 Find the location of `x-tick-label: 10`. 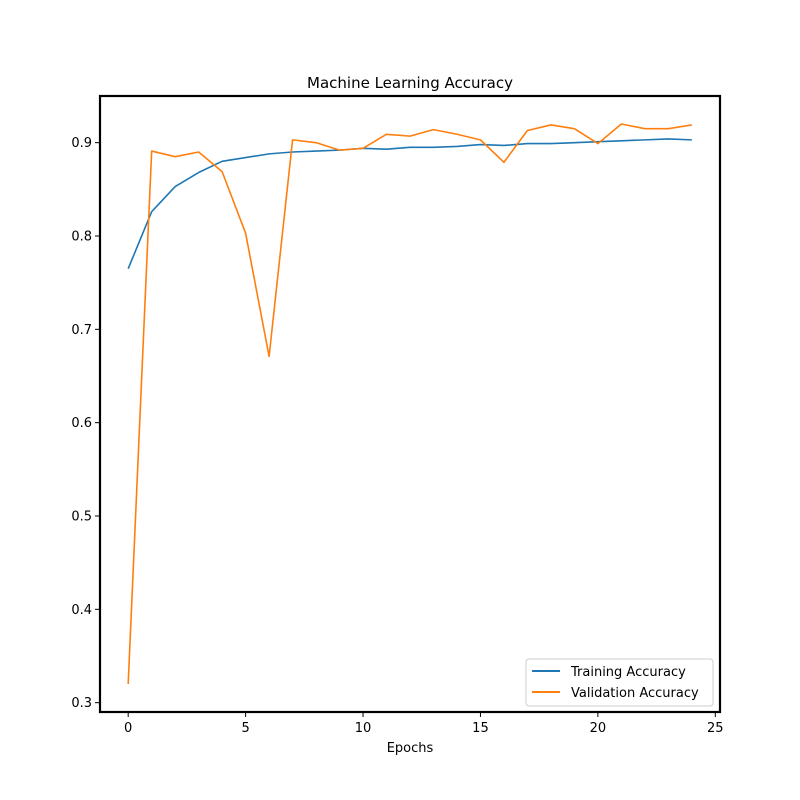

x-tick-label: 10 is located at coordinates (363, 728).